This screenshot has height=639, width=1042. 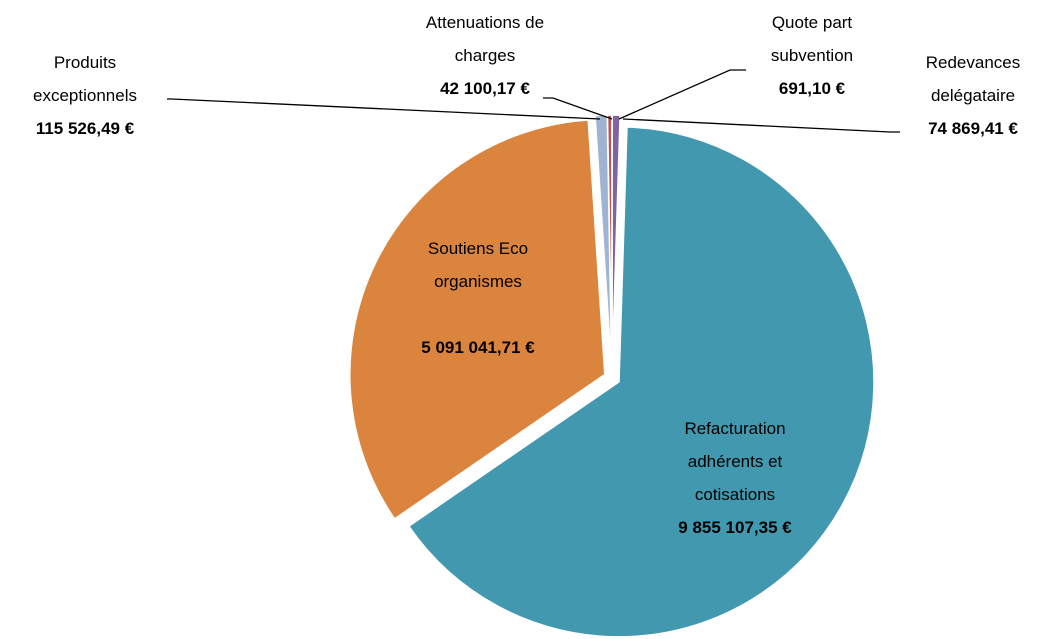 What do you see at coordinates (478, 347) in the screenshot?
I see `value-label: 5 091 041,71 €` at bounding box center [478, 347].